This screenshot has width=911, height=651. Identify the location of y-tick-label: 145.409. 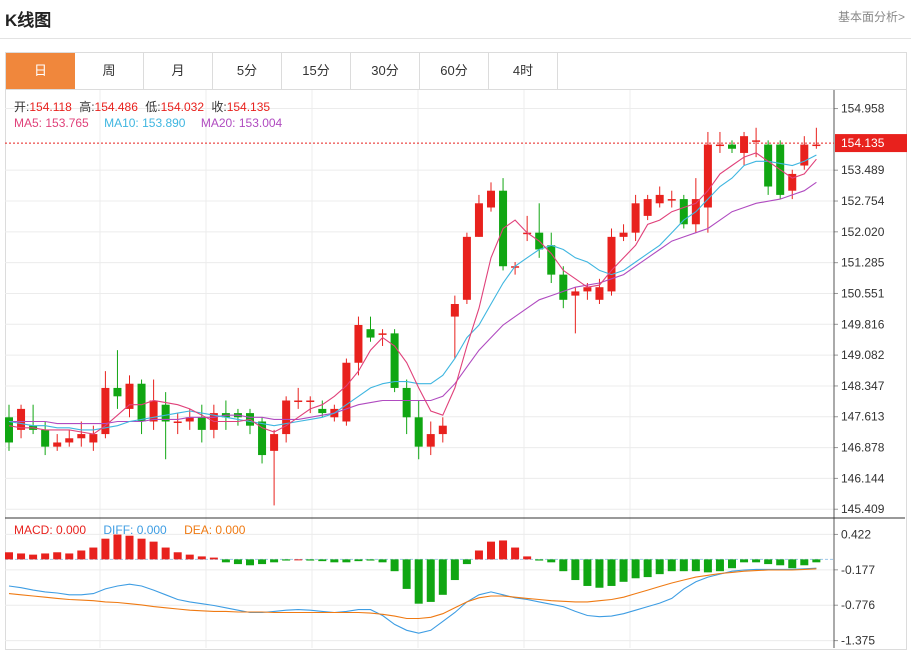
(863, 509).